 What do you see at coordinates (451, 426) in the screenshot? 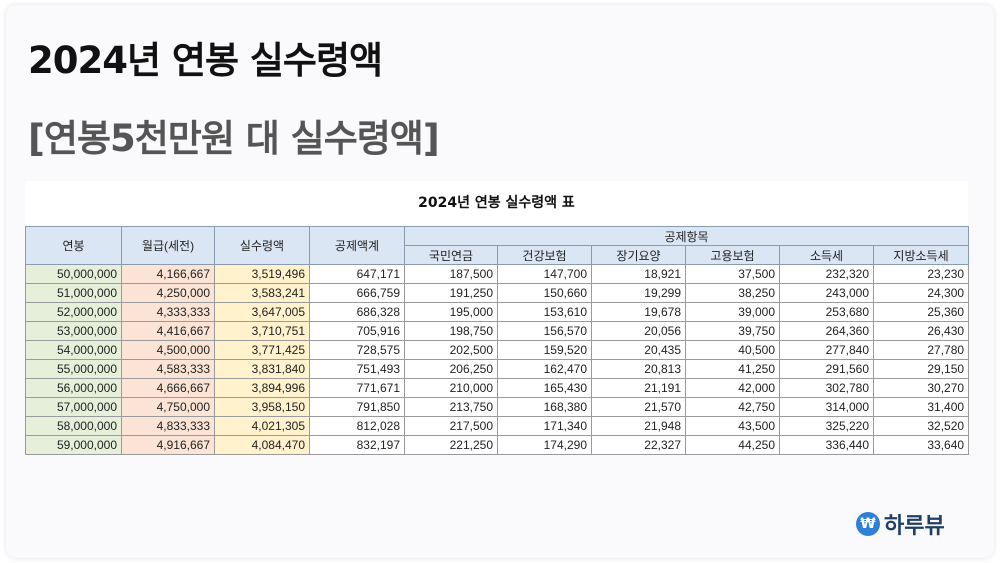
I see `cell-pension: 217,500` at bounding box center [451, 426].